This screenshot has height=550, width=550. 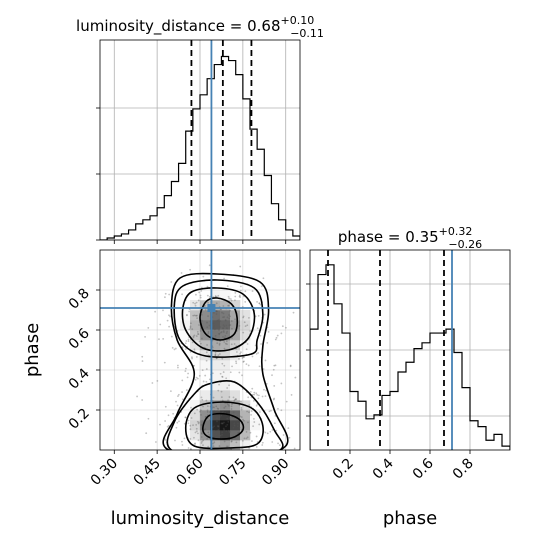 What do you see at coordinates (383, 468) in the screenshot?
I see `xtick-label-phase: 0.4` at bounding box center [383, 468].